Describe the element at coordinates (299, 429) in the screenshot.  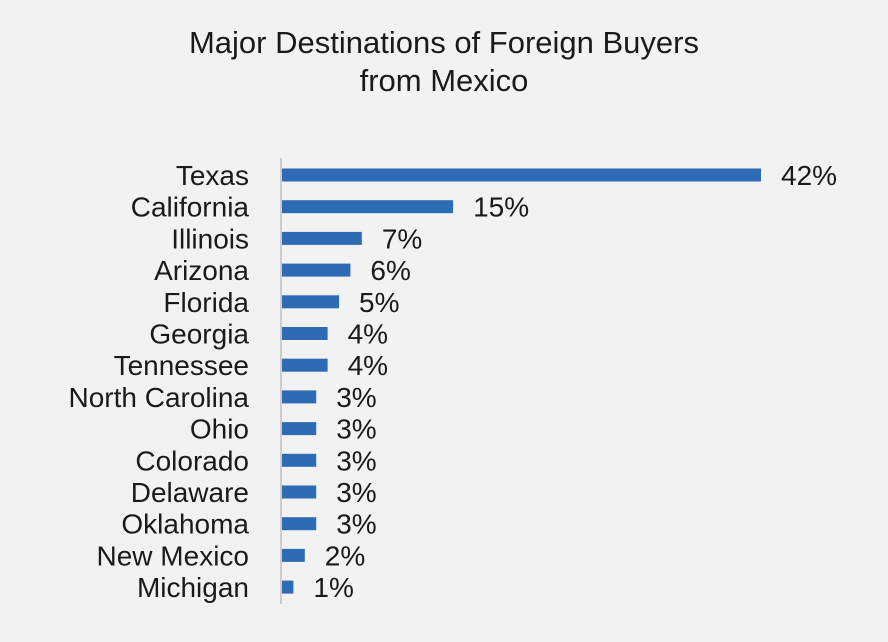
I see `bar-ohio` at that location.